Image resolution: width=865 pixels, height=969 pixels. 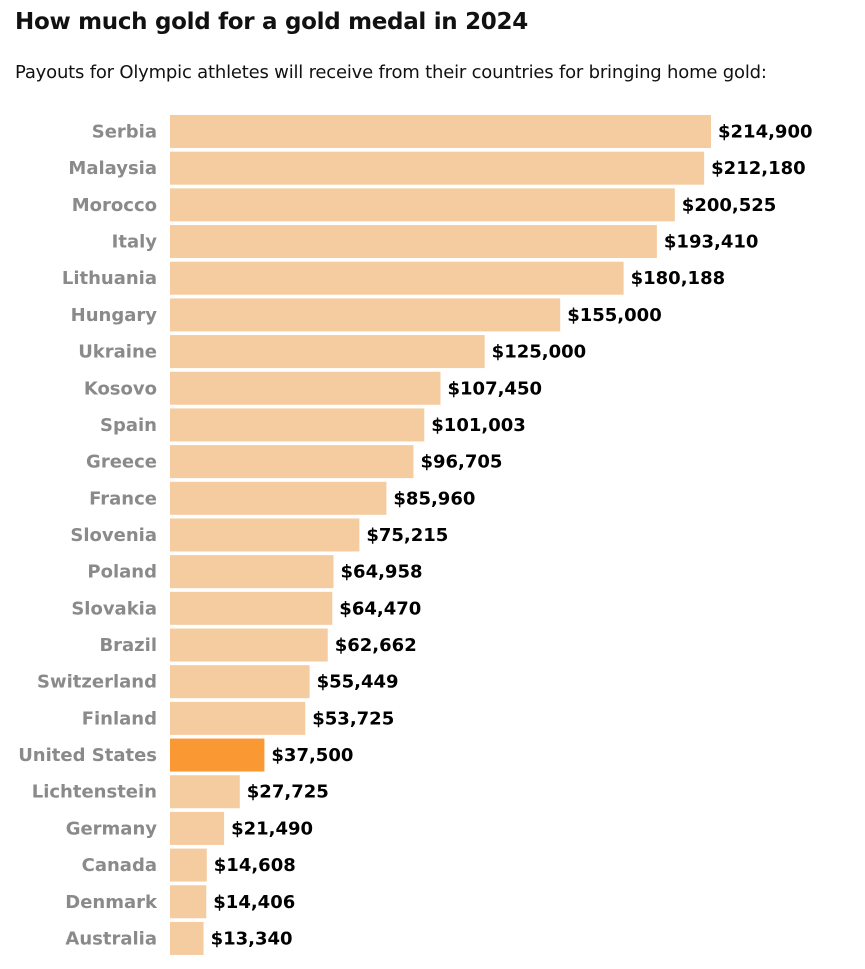 I want to click on data-label: $125,000, so click(x=539, y=352).